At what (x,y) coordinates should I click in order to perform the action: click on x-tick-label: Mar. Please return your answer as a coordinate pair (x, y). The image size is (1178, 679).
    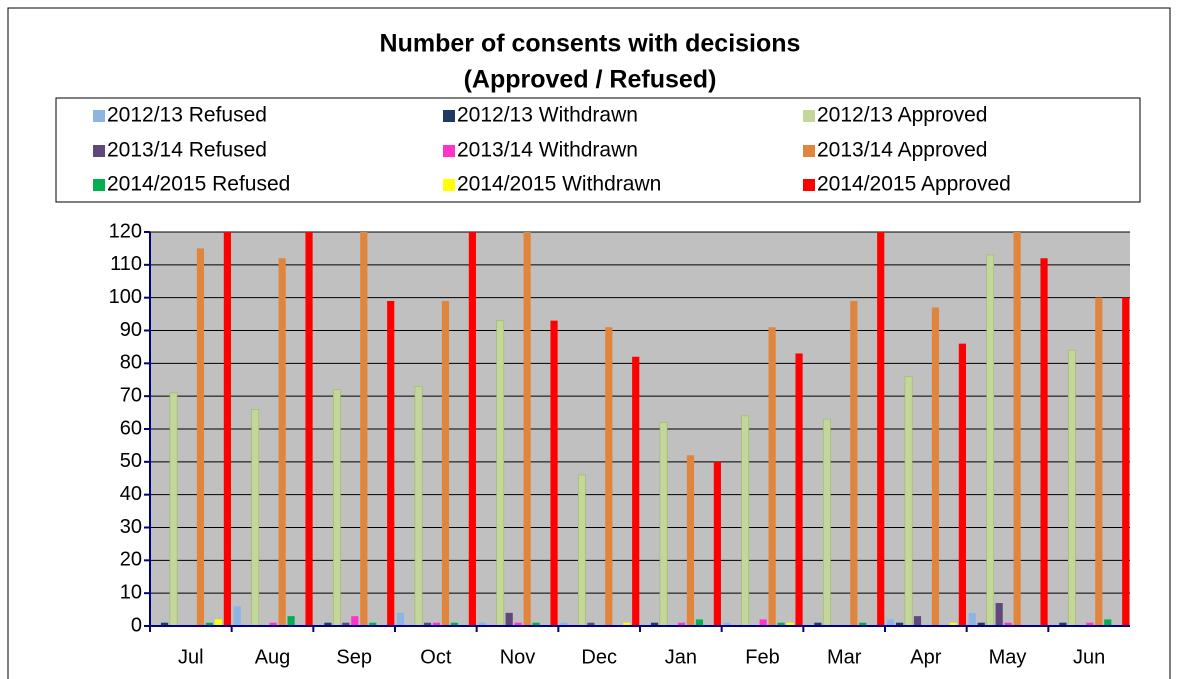
    Looking at the image, I should click on (844, 657).